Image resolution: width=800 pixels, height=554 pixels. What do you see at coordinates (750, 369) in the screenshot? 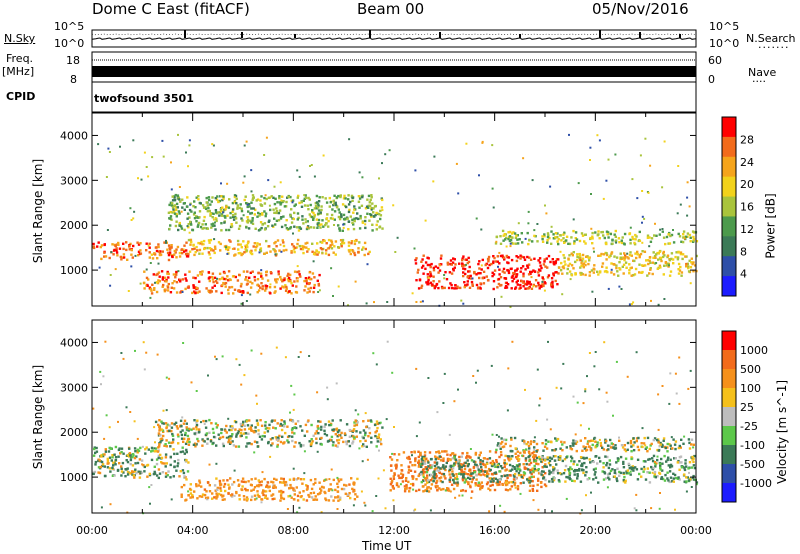
I see `velocity-colorbar-tick-1: 500` at bounding box center [750, 369].